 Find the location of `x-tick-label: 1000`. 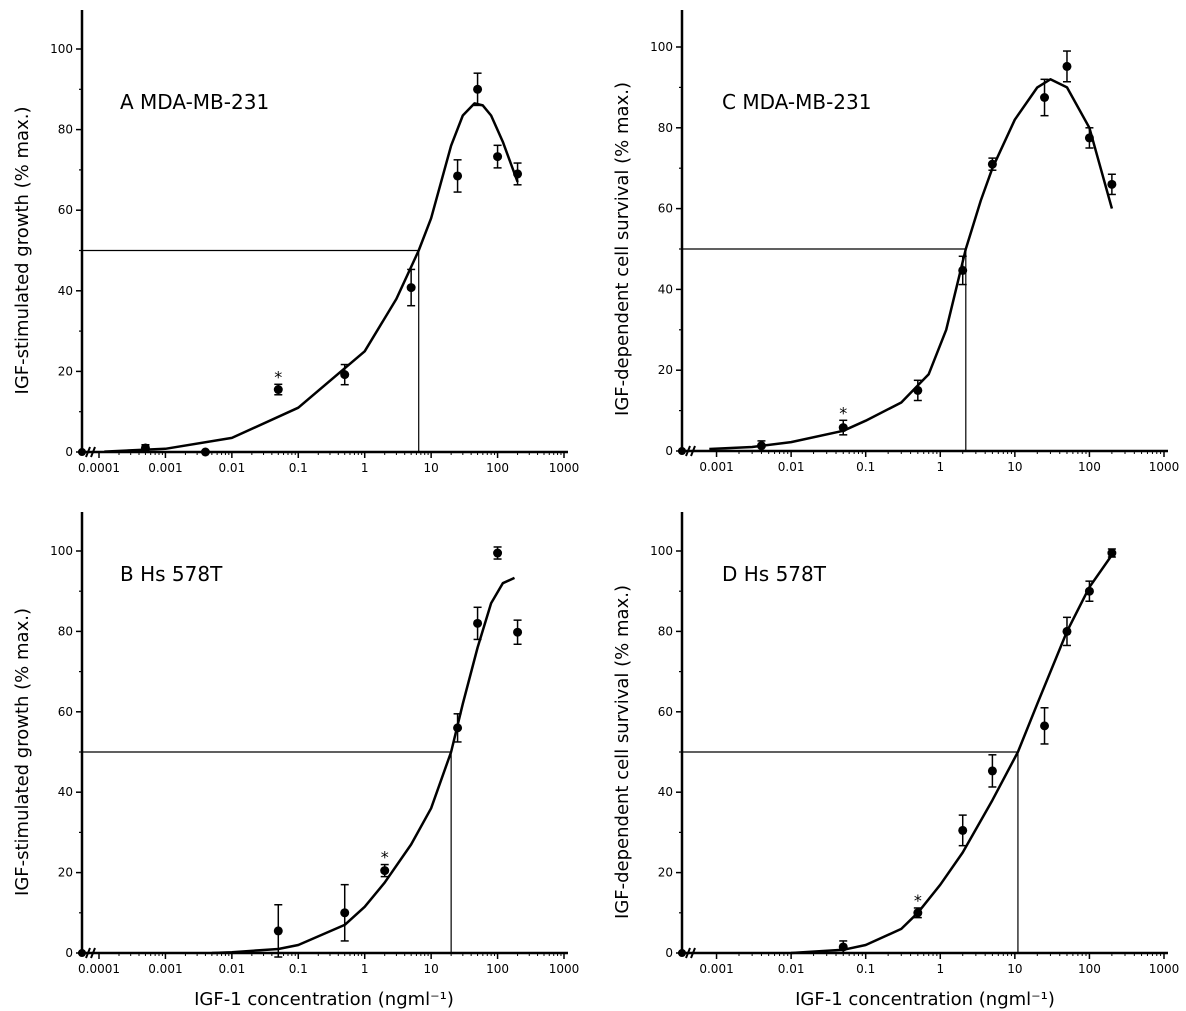

x-tick-label: 1000 is located at coordinates (1164, 969).